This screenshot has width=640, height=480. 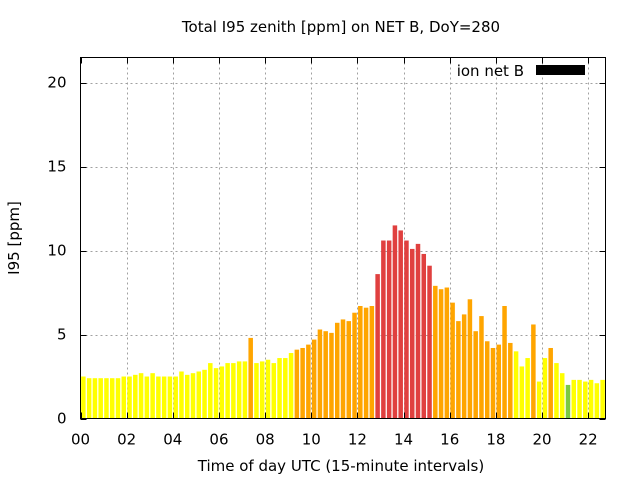 I want to click on x-tick-label: 00, so click(x=80, y=440).